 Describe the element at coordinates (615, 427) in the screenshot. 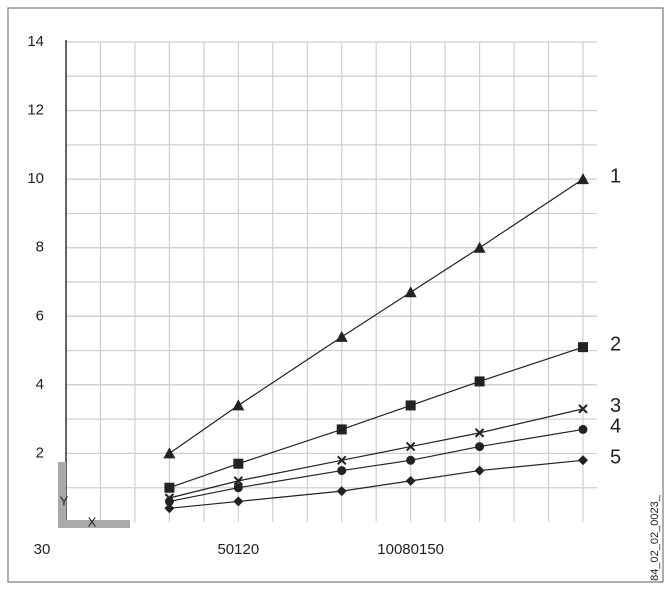

I see `series-label: 4` at that location.